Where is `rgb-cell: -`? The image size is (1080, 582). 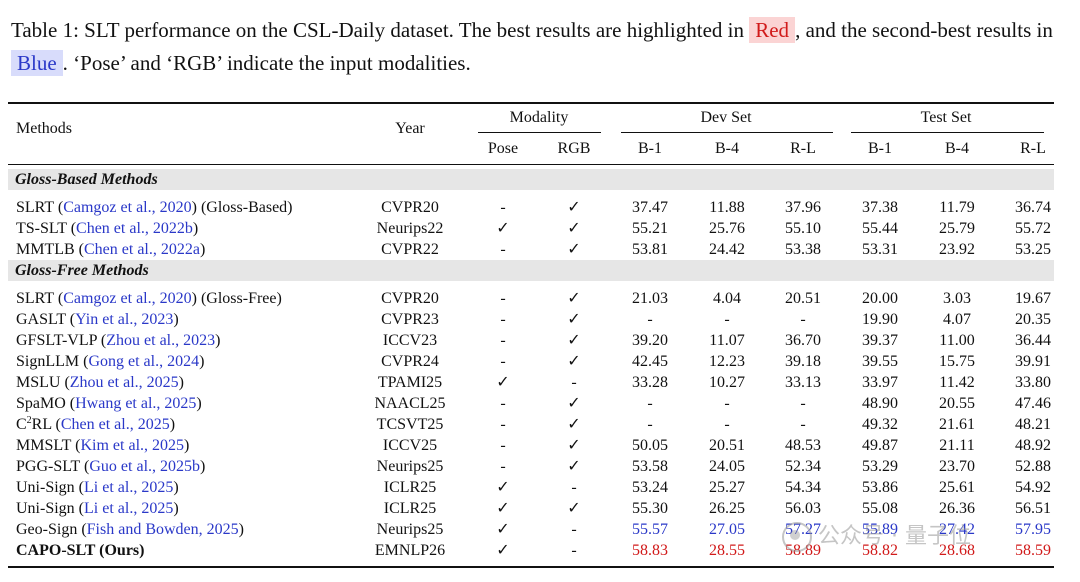
rgb-cell: - is located at coordinates (574, 550).